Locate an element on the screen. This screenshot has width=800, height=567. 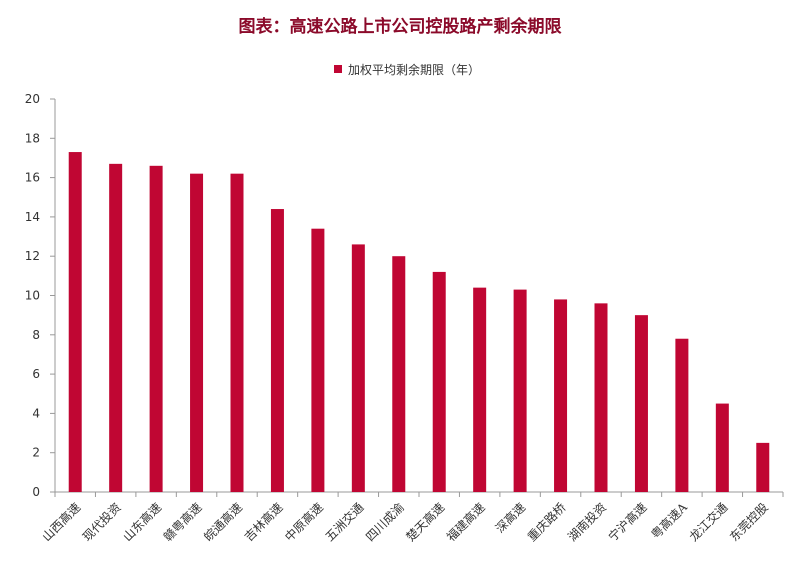
category-label: 四川成渝 is located at coordinates (384, 522).